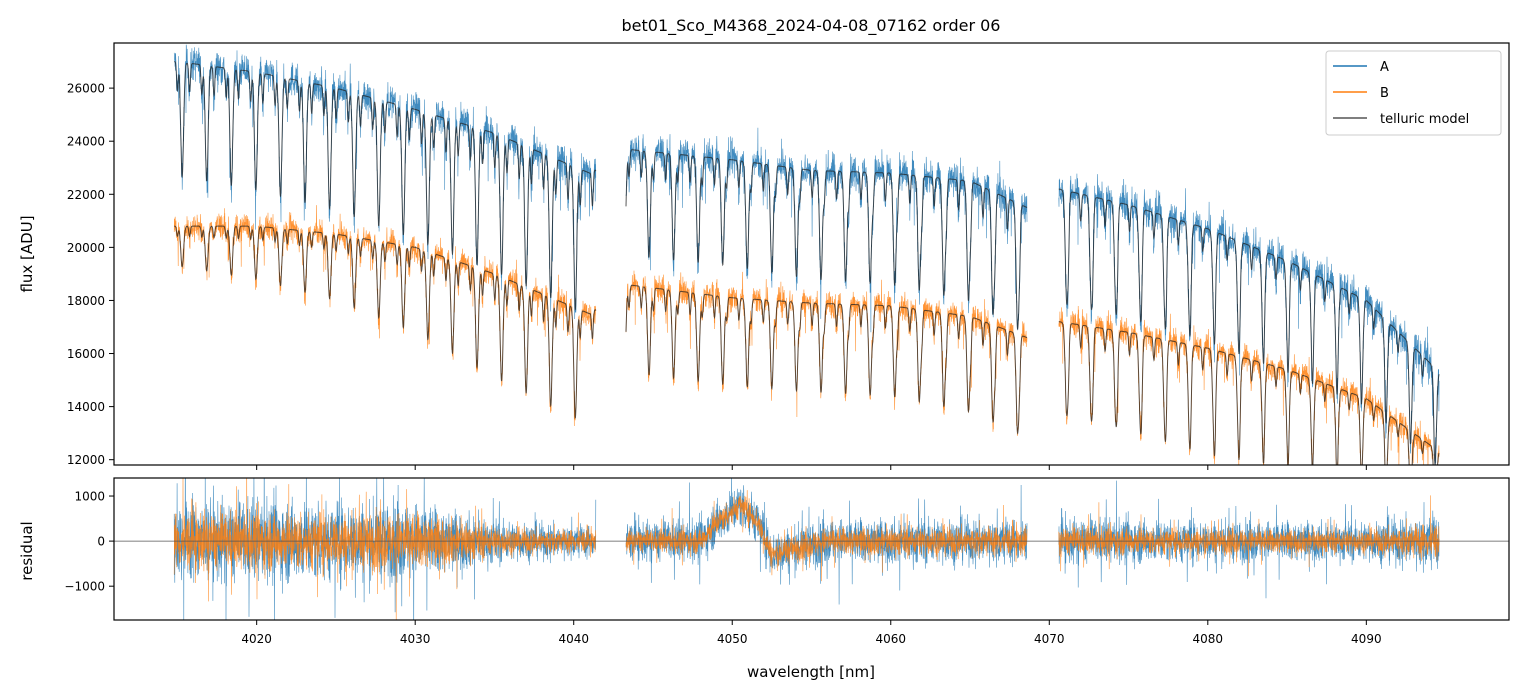 This screenshot has height=696, width=1523. I want to click on wavelength-tick-label-0: 4020, so click(256, 639).